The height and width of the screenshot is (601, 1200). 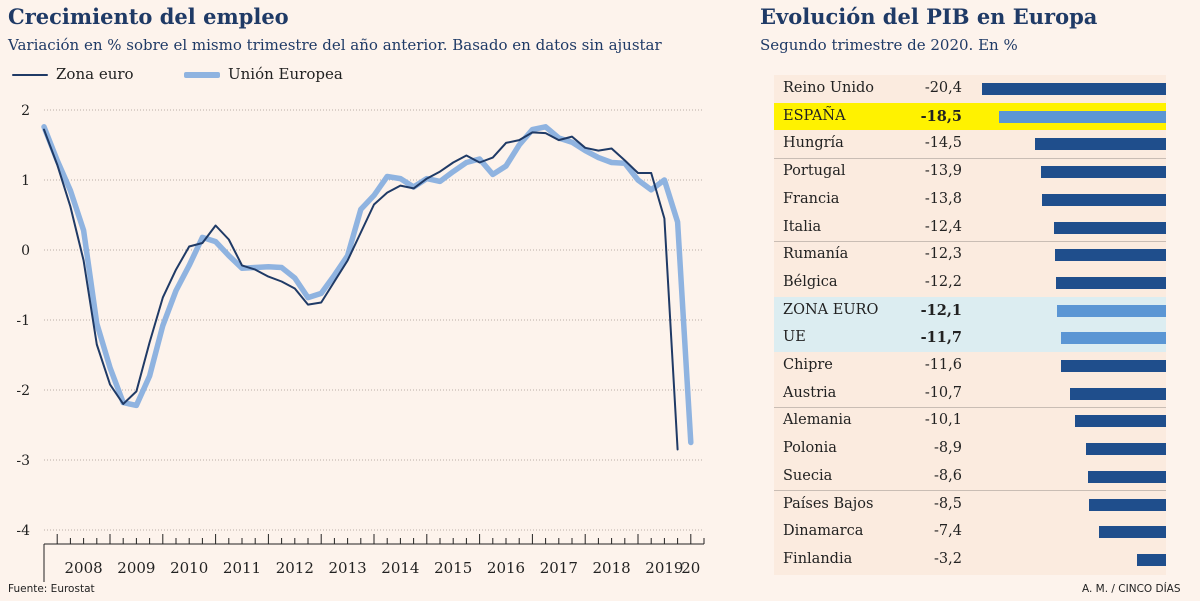 What do you see at coordinates (948, 475) in the screenshot?
I see `value-label: -8,6` at bounding box center [948, 475].